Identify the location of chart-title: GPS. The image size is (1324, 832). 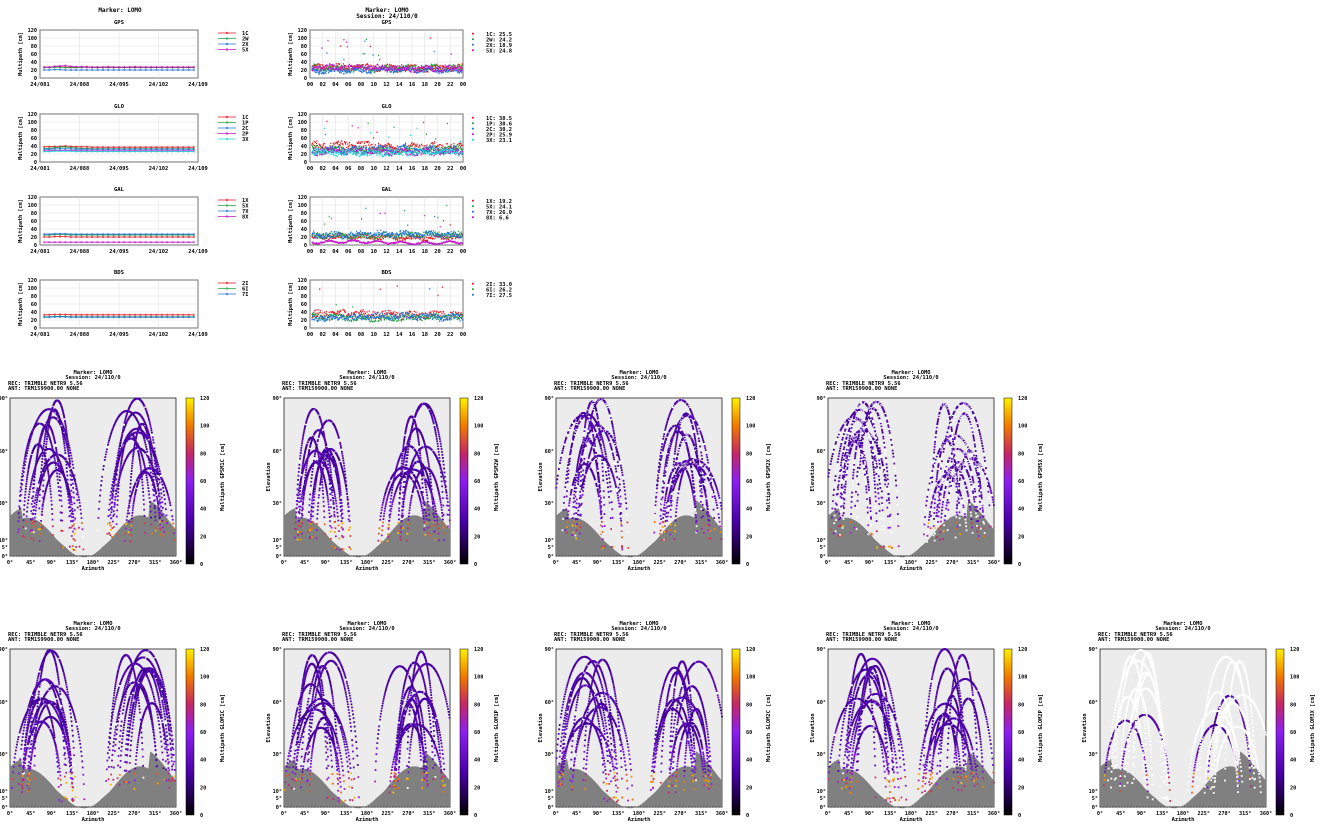
(119, 23).